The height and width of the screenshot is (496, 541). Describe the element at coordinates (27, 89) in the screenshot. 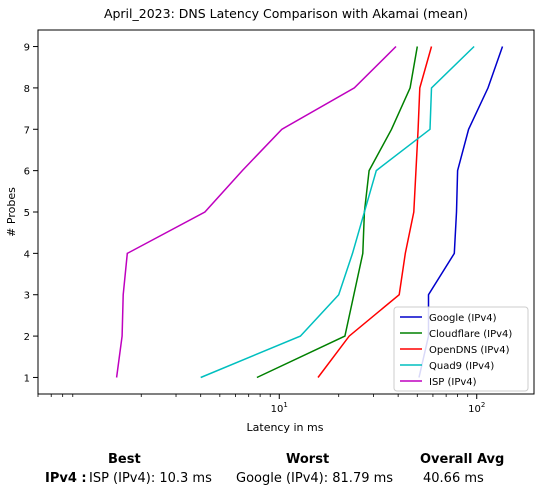

I see `y-tick-label: 8` at that location.